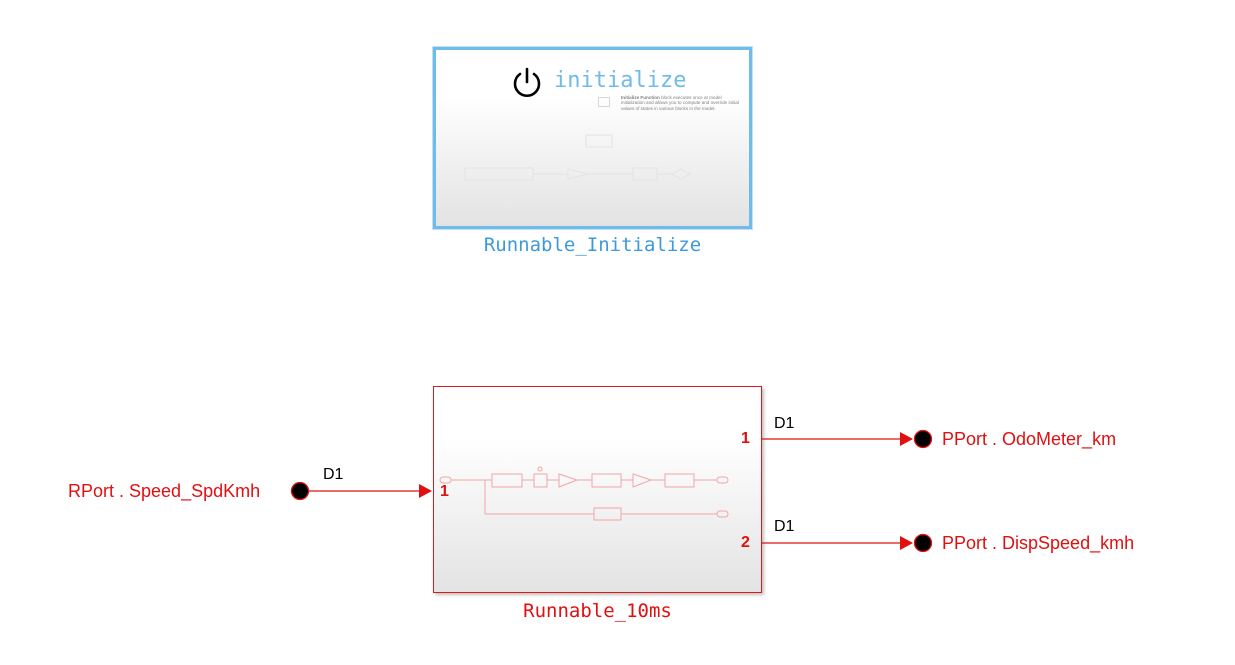 This screenshot has width=1235, height=665. Describe the element at coordinates (164, 491) in the screenshot. I see `rport-speed-label: RPort . Speed_SpdKmh` at that location.